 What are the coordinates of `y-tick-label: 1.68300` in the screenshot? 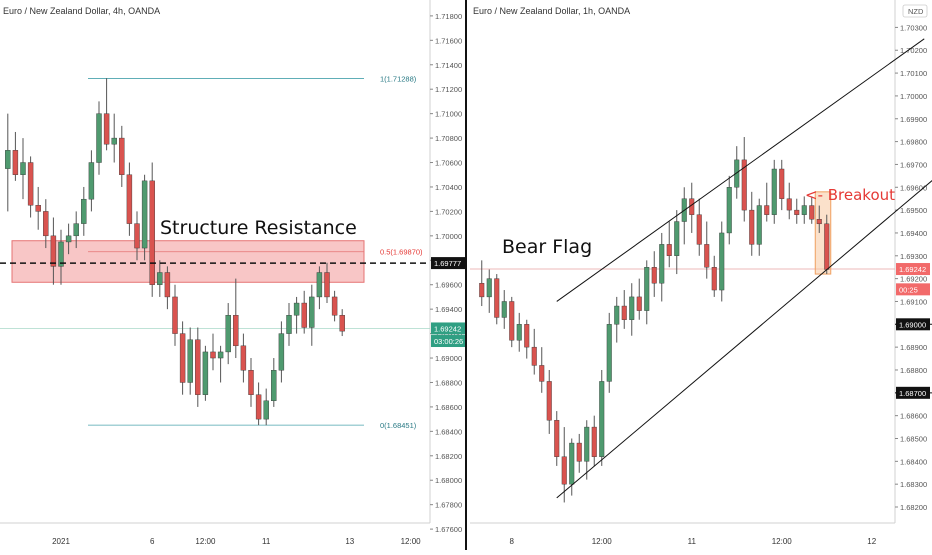 It's located at (913, 484).